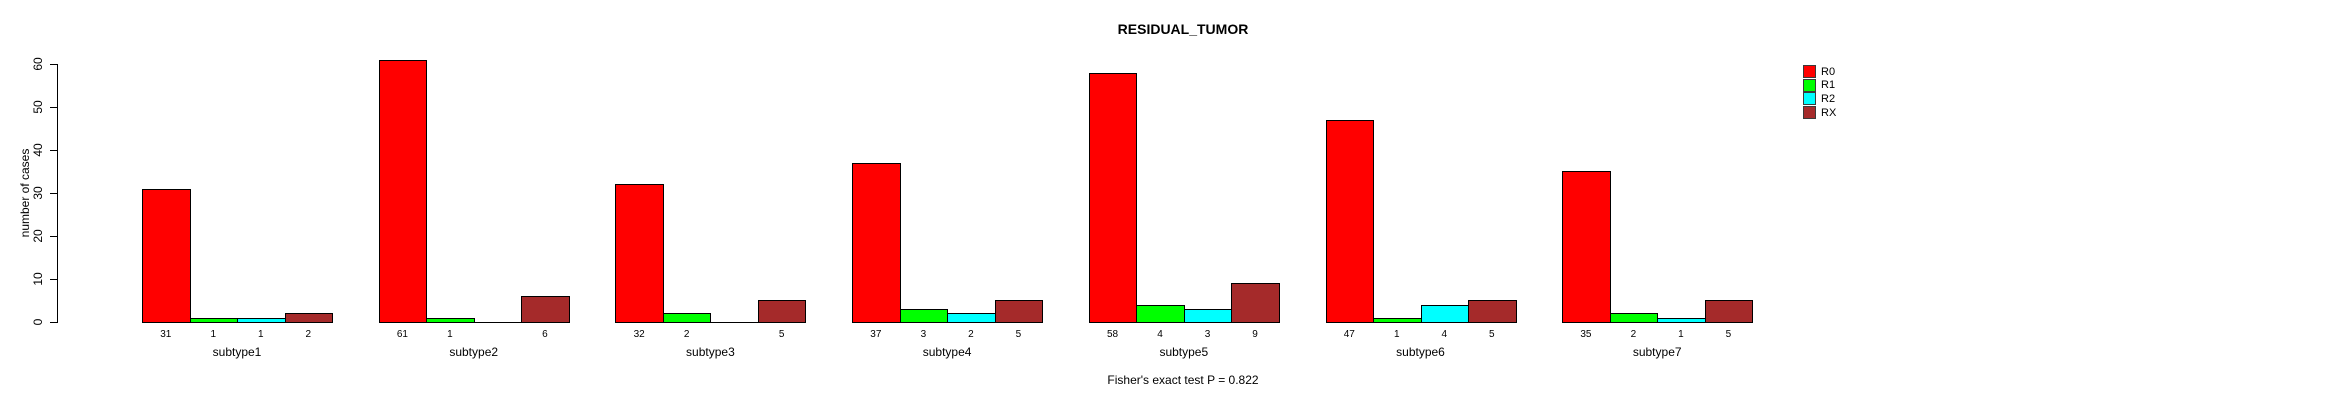 This screenshot has height=400, width=2340. I want to click on category-label: subtype6, so click(1420, 352).